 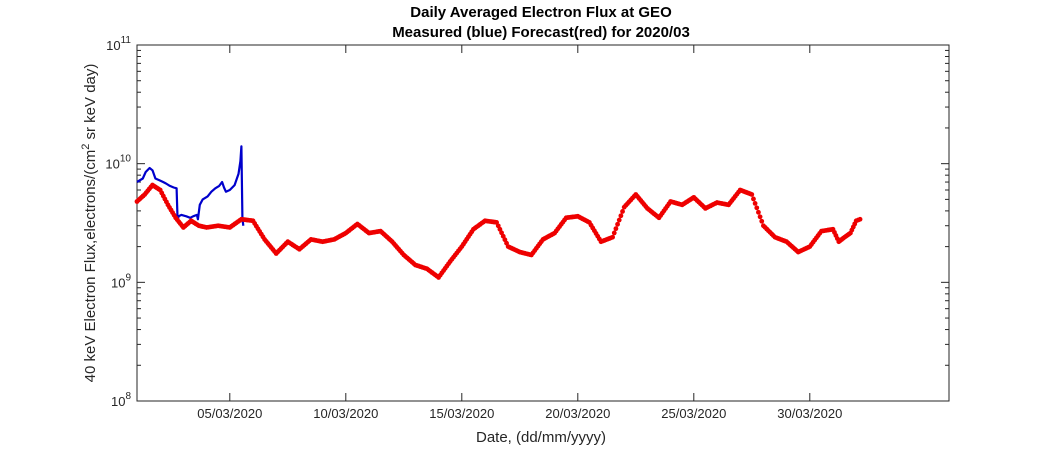 I want to click on series-measured, so click(x=190, y=185).